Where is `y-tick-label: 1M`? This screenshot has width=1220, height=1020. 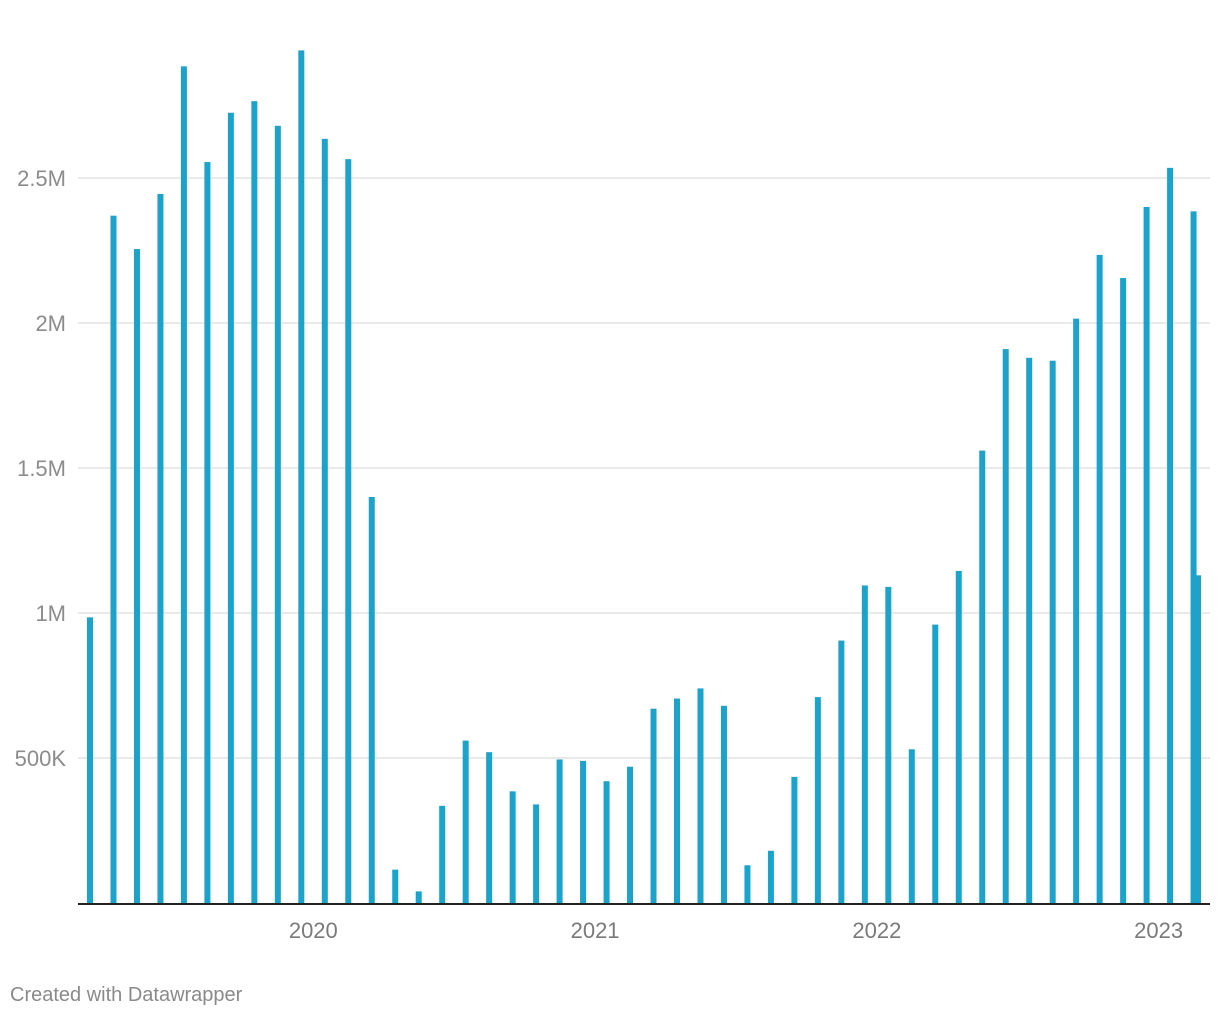 y-tick-label: 1M is located at coordinates (50, 613).